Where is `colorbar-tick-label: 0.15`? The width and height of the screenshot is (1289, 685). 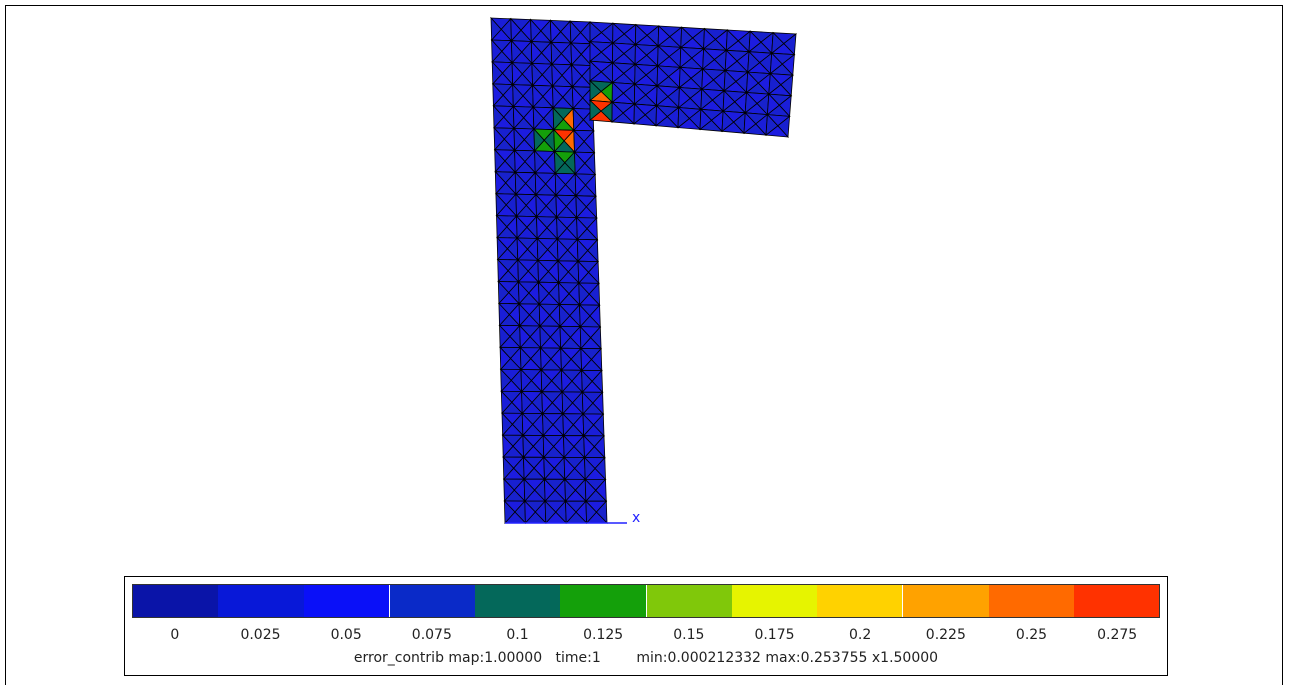
colorbar-tick-label: 0.15 is located at coordinates (689, 635).